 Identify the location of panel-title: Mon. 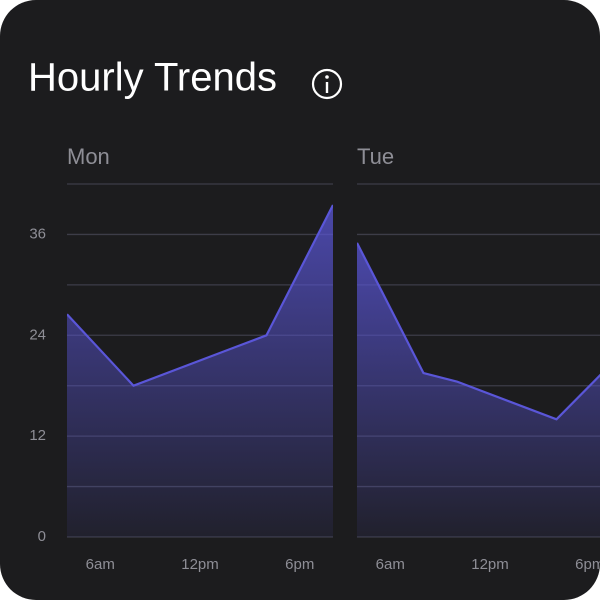
(88, 156).